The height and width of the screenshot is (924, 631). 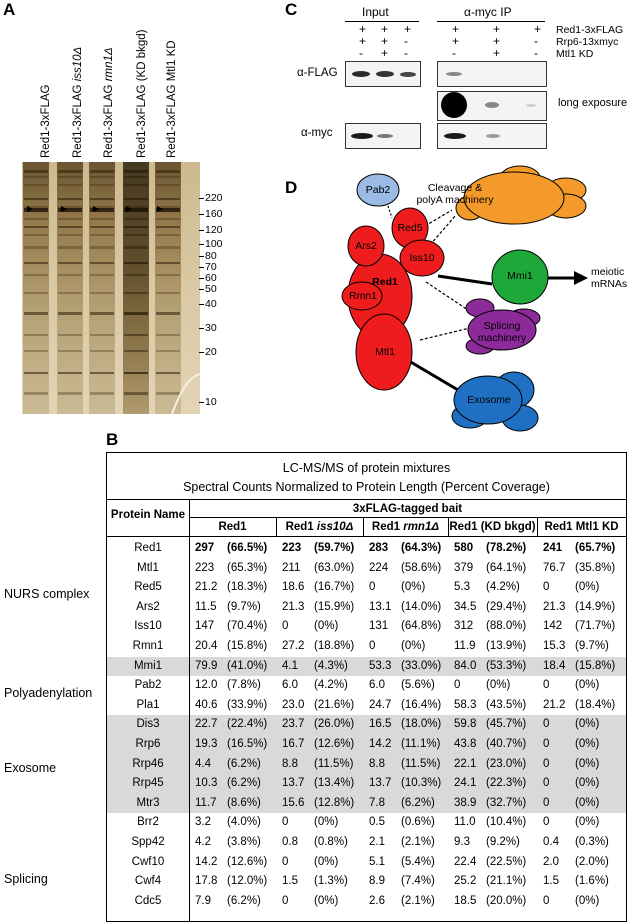 What do you see at coordinates (554, 704) in the screenshot?
I see `count-cell: 21.2` at bounding box center [554, 704].